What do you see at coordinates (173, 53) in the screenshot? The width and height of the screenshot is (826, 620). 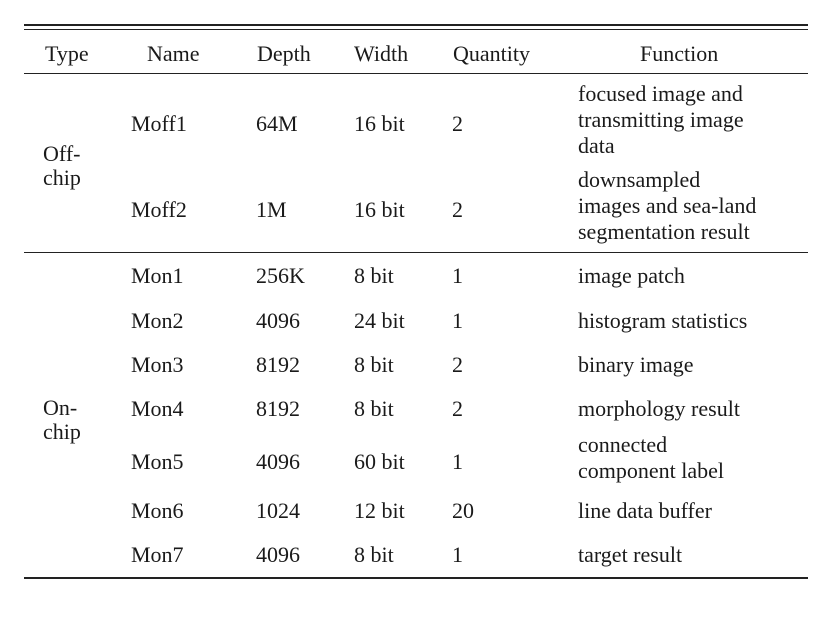 I see `header-name: Name` at bounding box center [173, 53].